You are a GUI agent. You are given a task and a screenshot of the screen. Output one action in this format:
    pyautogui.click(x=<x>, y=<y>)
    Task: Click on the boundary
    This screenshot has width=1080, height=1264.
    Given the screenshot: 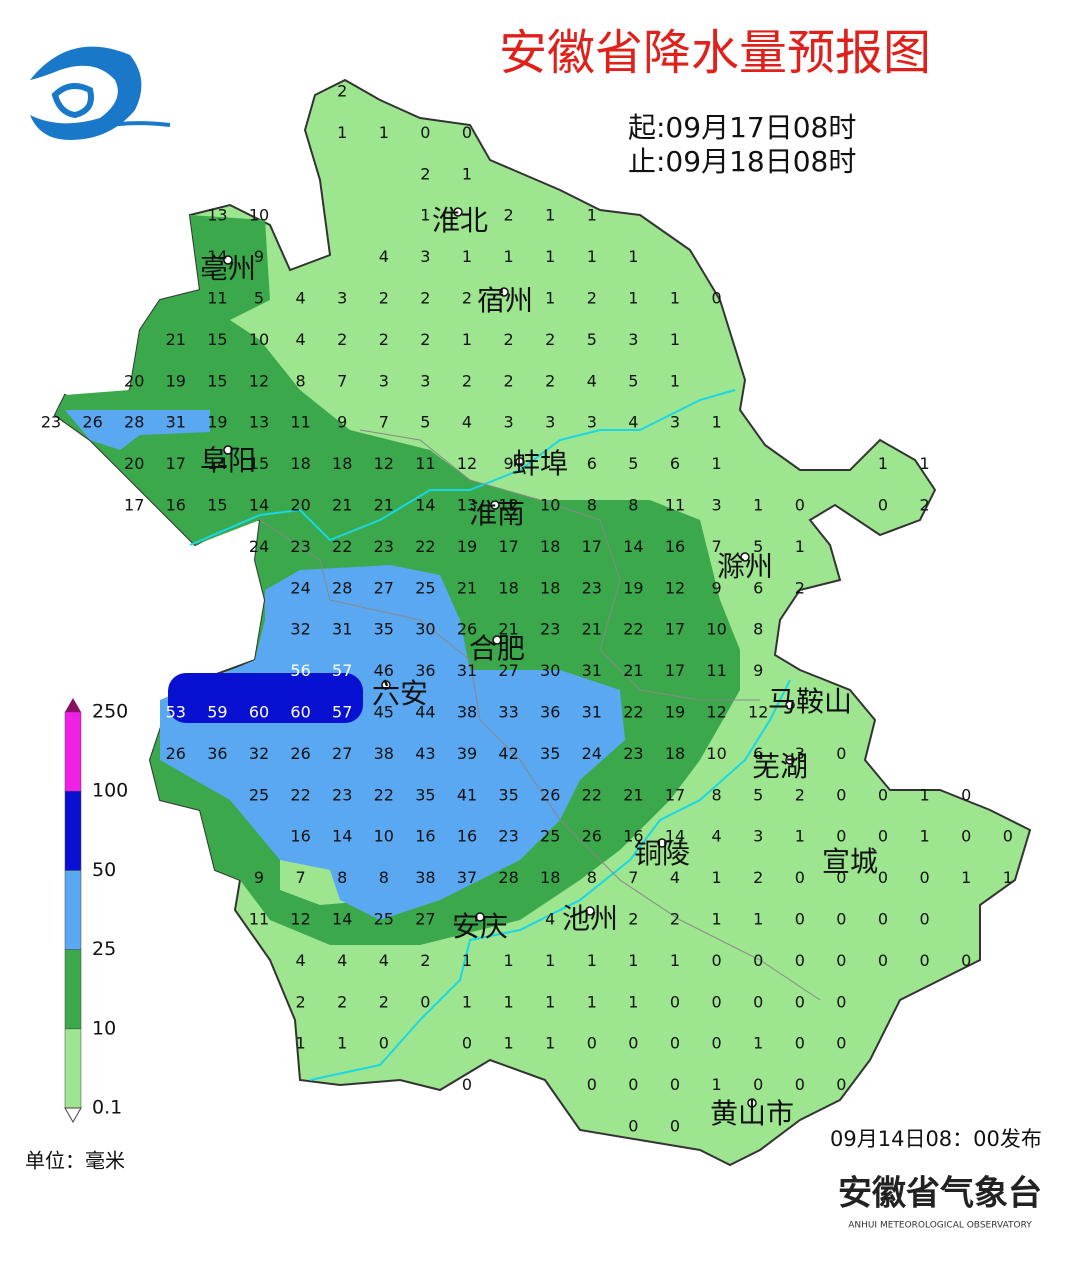 What is the action you would take?
    pyautogui.click(x=559, y=565)
    